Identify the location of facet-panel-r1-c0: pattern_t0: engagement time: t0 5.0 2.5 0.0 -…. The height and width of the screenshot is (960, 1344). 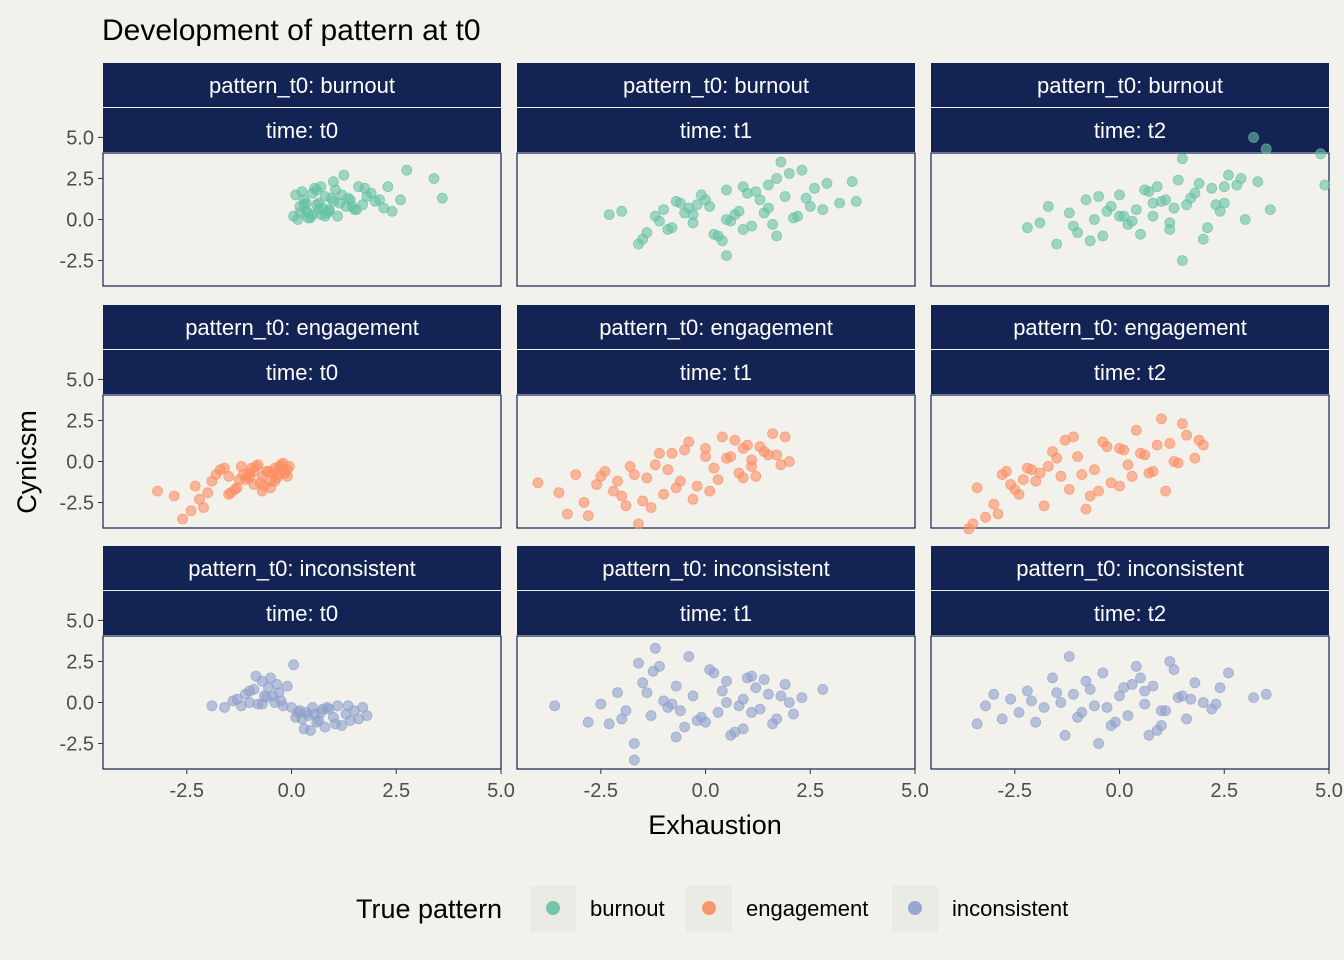
(281, 417).